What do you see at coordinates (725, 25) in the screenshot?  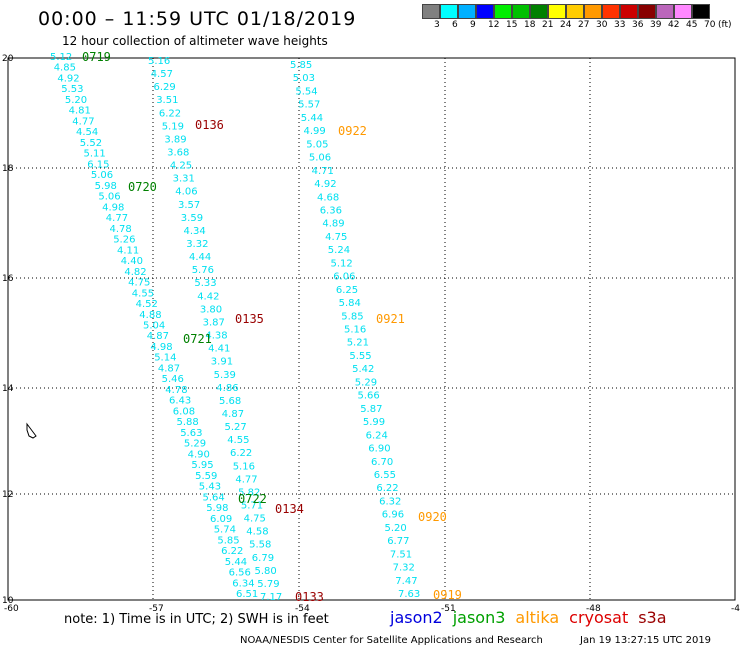 I see `legend-unit: (ft)` at bounding box center [725, 25].